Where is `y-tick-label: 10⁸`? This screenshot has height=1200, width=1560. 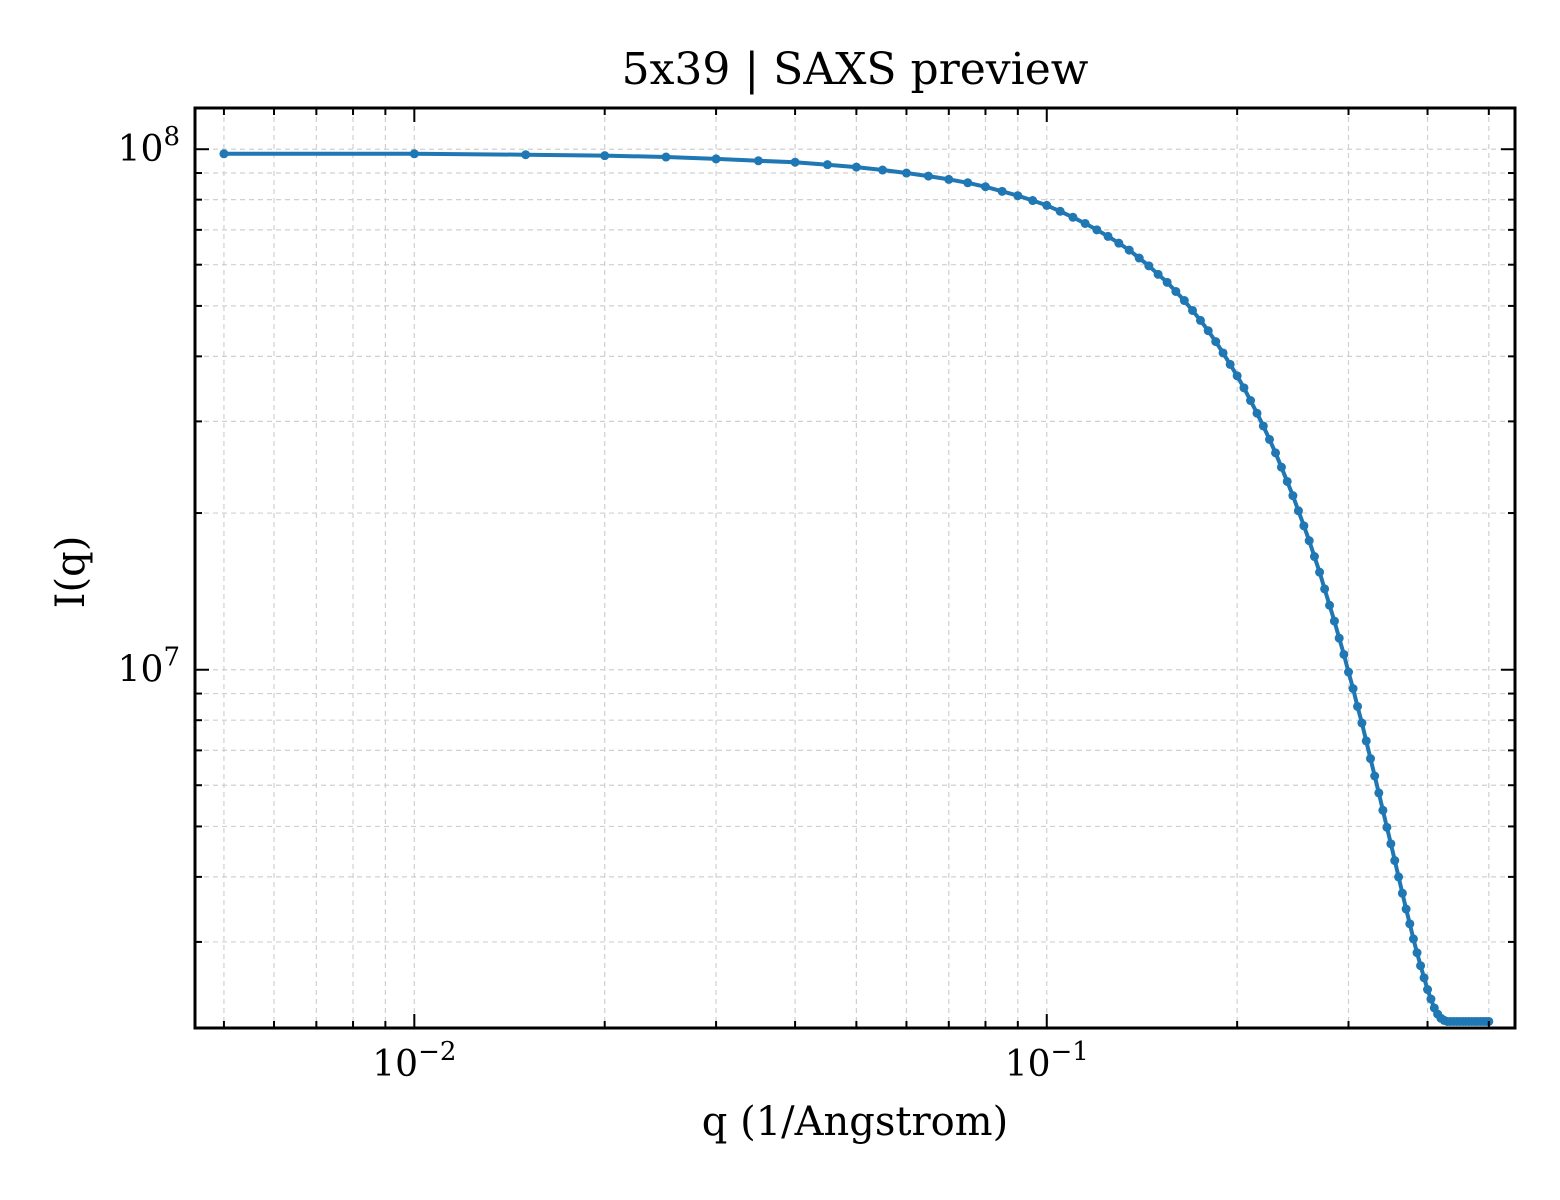
y-tick-label: 10⁸ is located at coordinates (149, 146).